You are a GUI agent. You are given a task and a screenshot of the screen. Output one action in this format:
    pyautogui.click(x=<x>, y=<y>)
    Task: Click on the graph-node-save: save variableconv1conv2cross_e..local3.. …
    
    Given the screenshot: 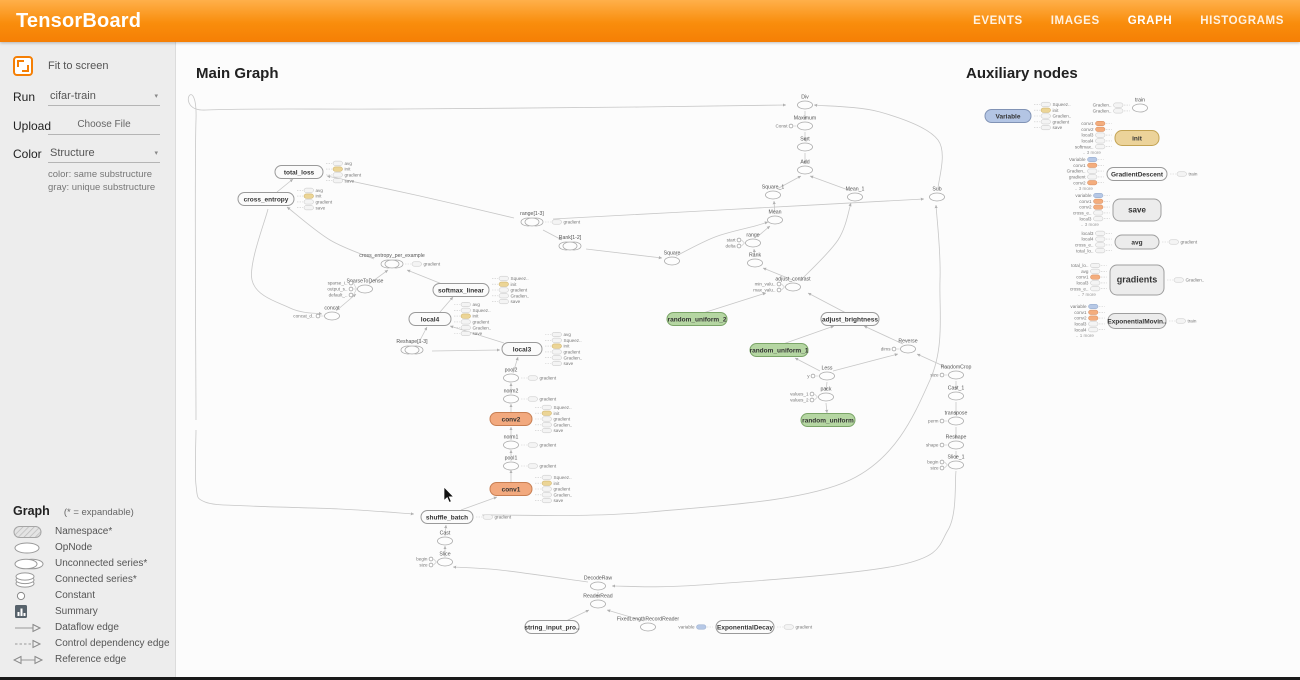 What is the action you would take?
    pyautogui.click(x=1117, y=210)
    